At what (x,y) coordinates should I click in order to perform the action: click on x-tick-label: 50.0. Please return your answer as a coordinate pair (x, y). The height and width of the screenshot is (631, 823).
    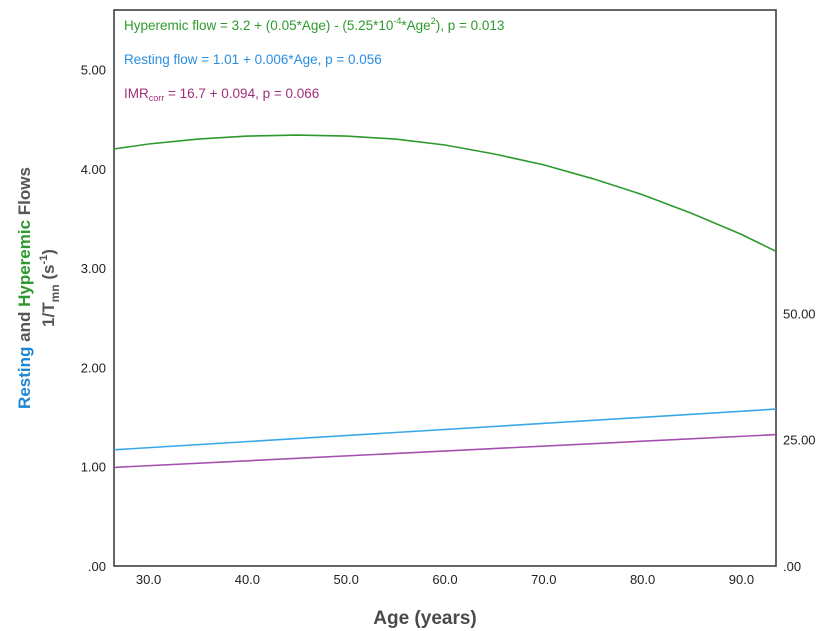
    Looking at the image, I should click on (346, 579).